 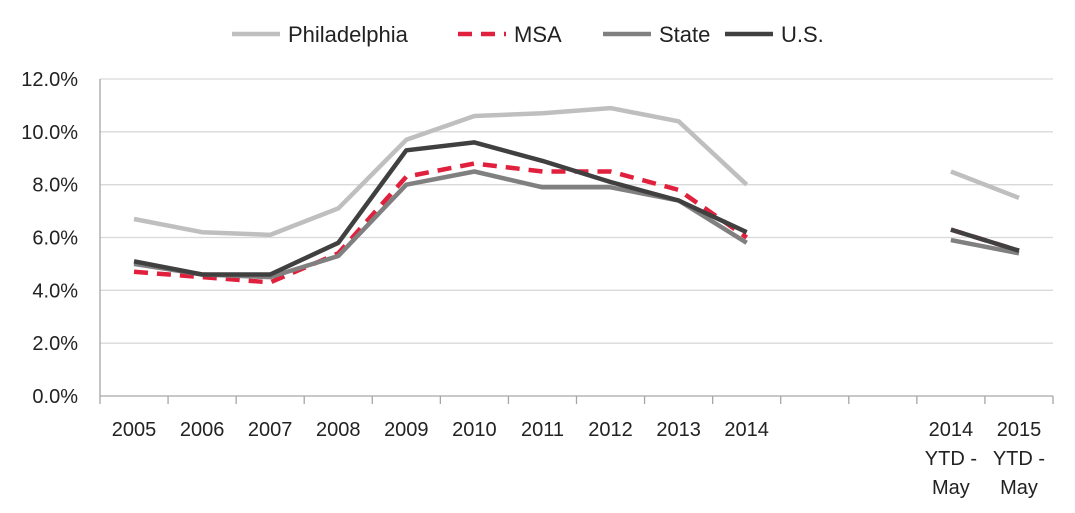 I want to click on y-axis: 0.0% 2.0% 4.0% 6.0% 8.0% 10.0% 12.0%, so click(x=61, y=238).